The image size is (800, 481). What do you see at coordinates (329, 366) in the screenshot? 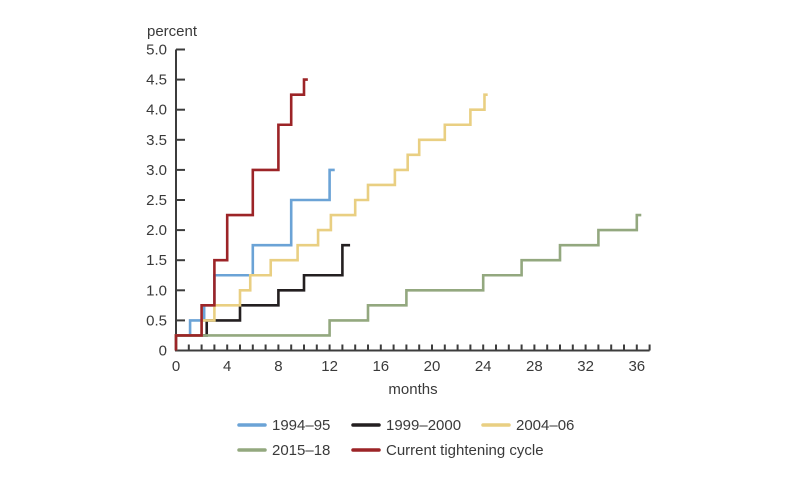
I see `x-axis-tick-label: 12` at bounding box center [329, 366].